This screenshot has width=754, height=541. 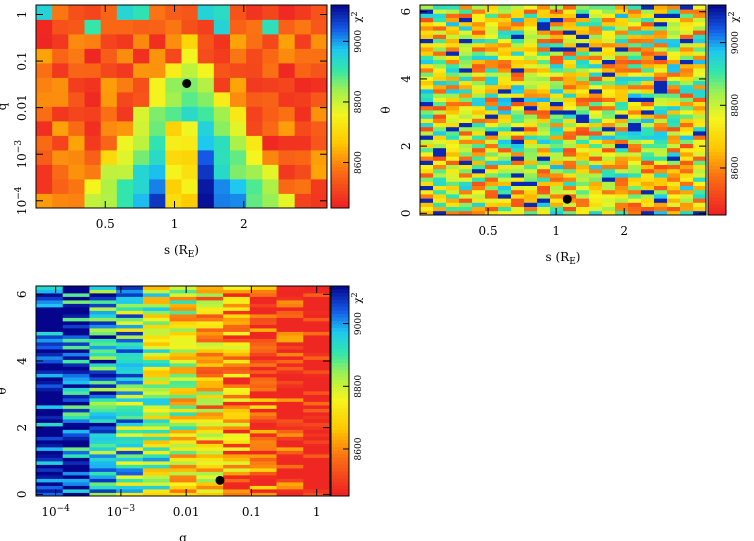 What do you see at coordinates (186, 512) in the screenshot?
I see `x-tick-label: 0.01` at bounding box center [186, 512].